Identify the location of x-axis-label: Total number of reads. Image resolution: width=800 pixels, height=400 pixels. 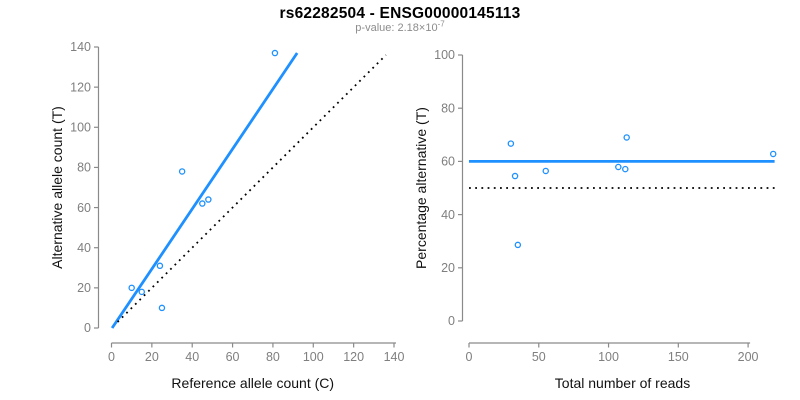
(622, 383).